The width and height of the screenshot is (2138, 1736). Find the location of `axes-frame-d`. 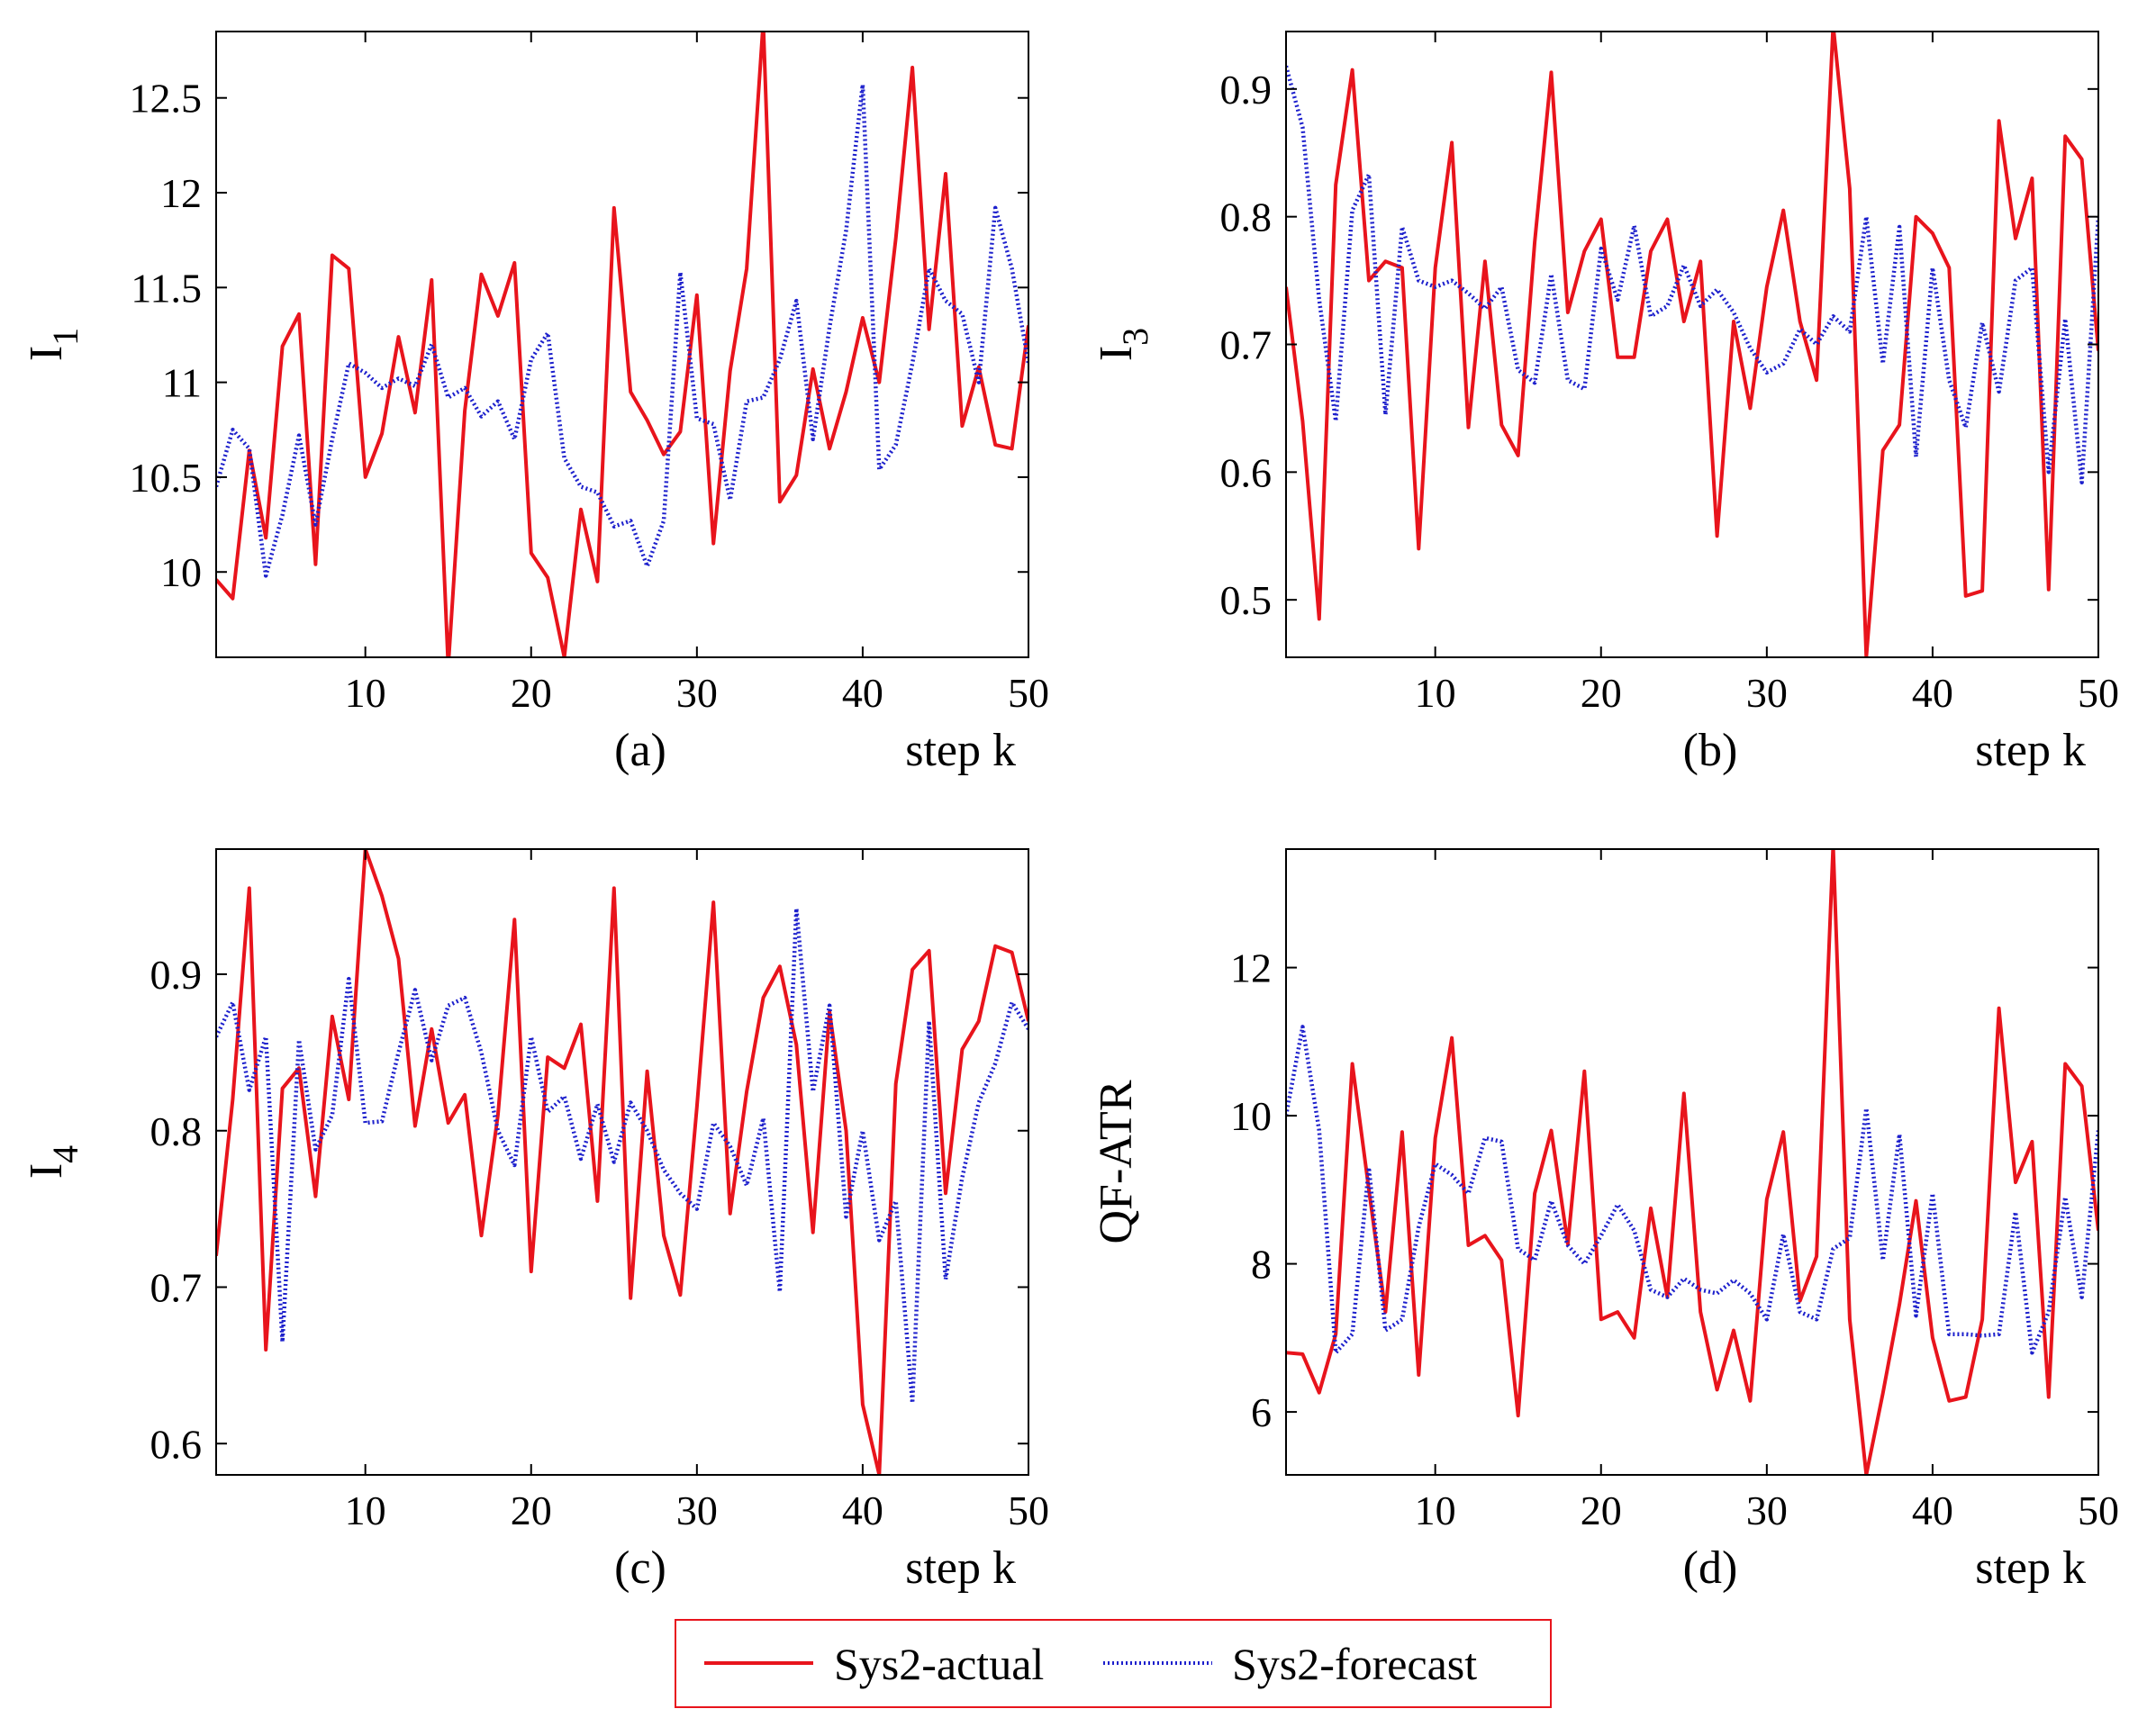

axes-frame-d is located at coordinates (1692, 1162).